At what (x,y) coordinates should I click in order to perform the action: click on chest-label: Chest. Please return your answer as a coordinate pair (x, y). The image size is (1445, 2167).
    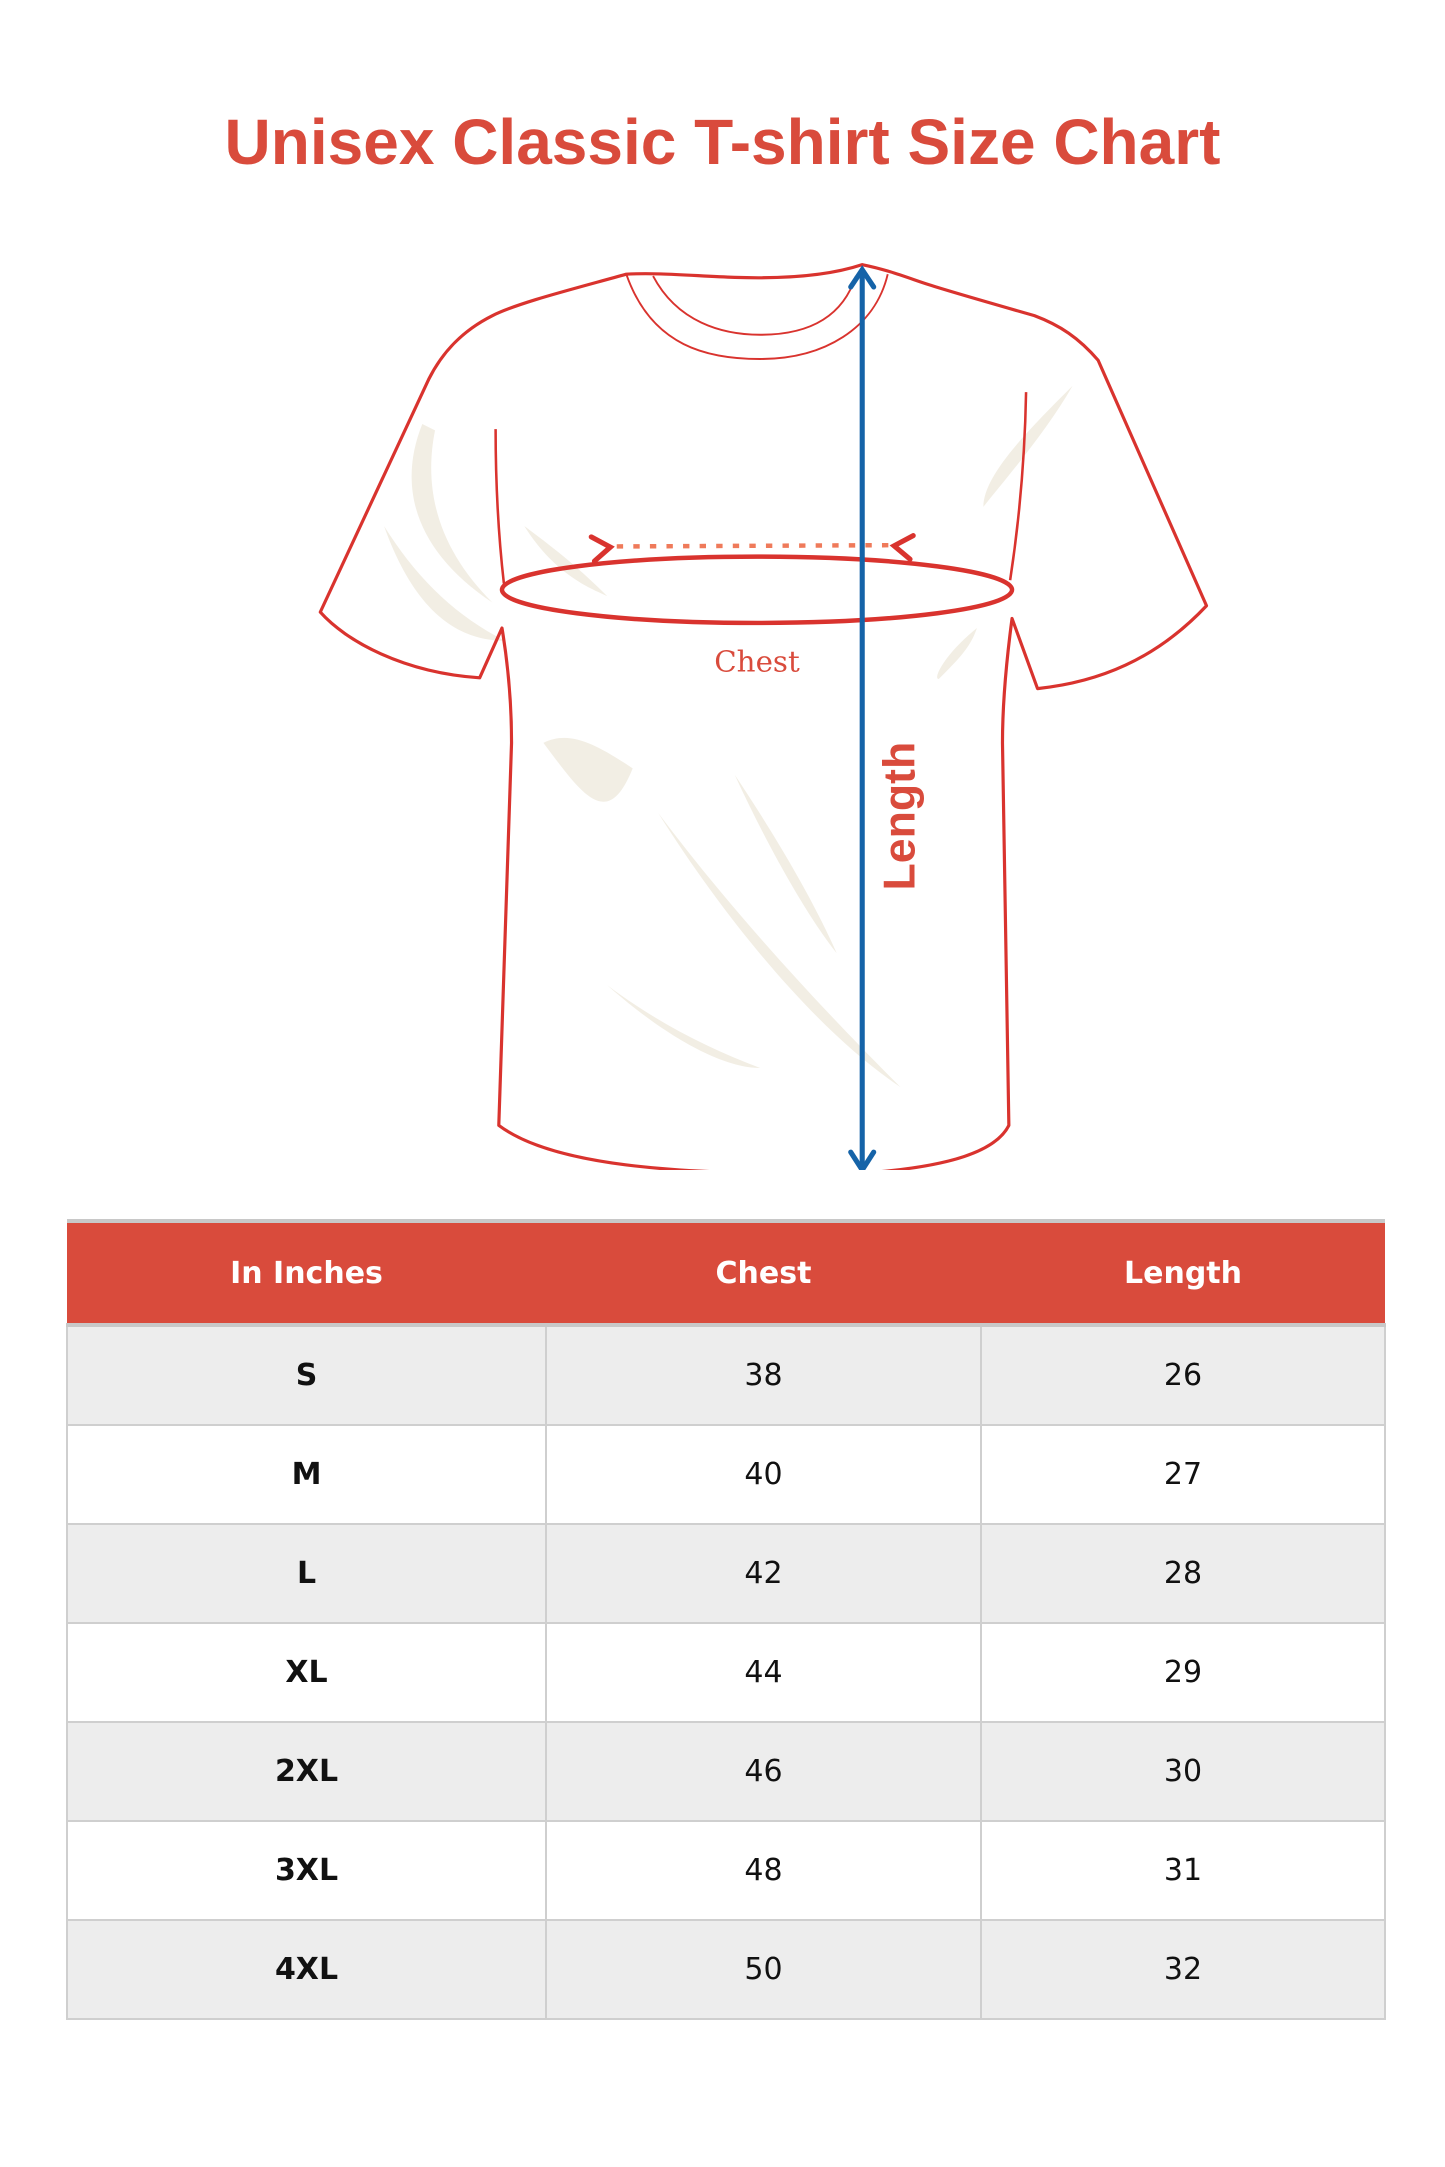
    Looking at the image, I should click on (757, 661).